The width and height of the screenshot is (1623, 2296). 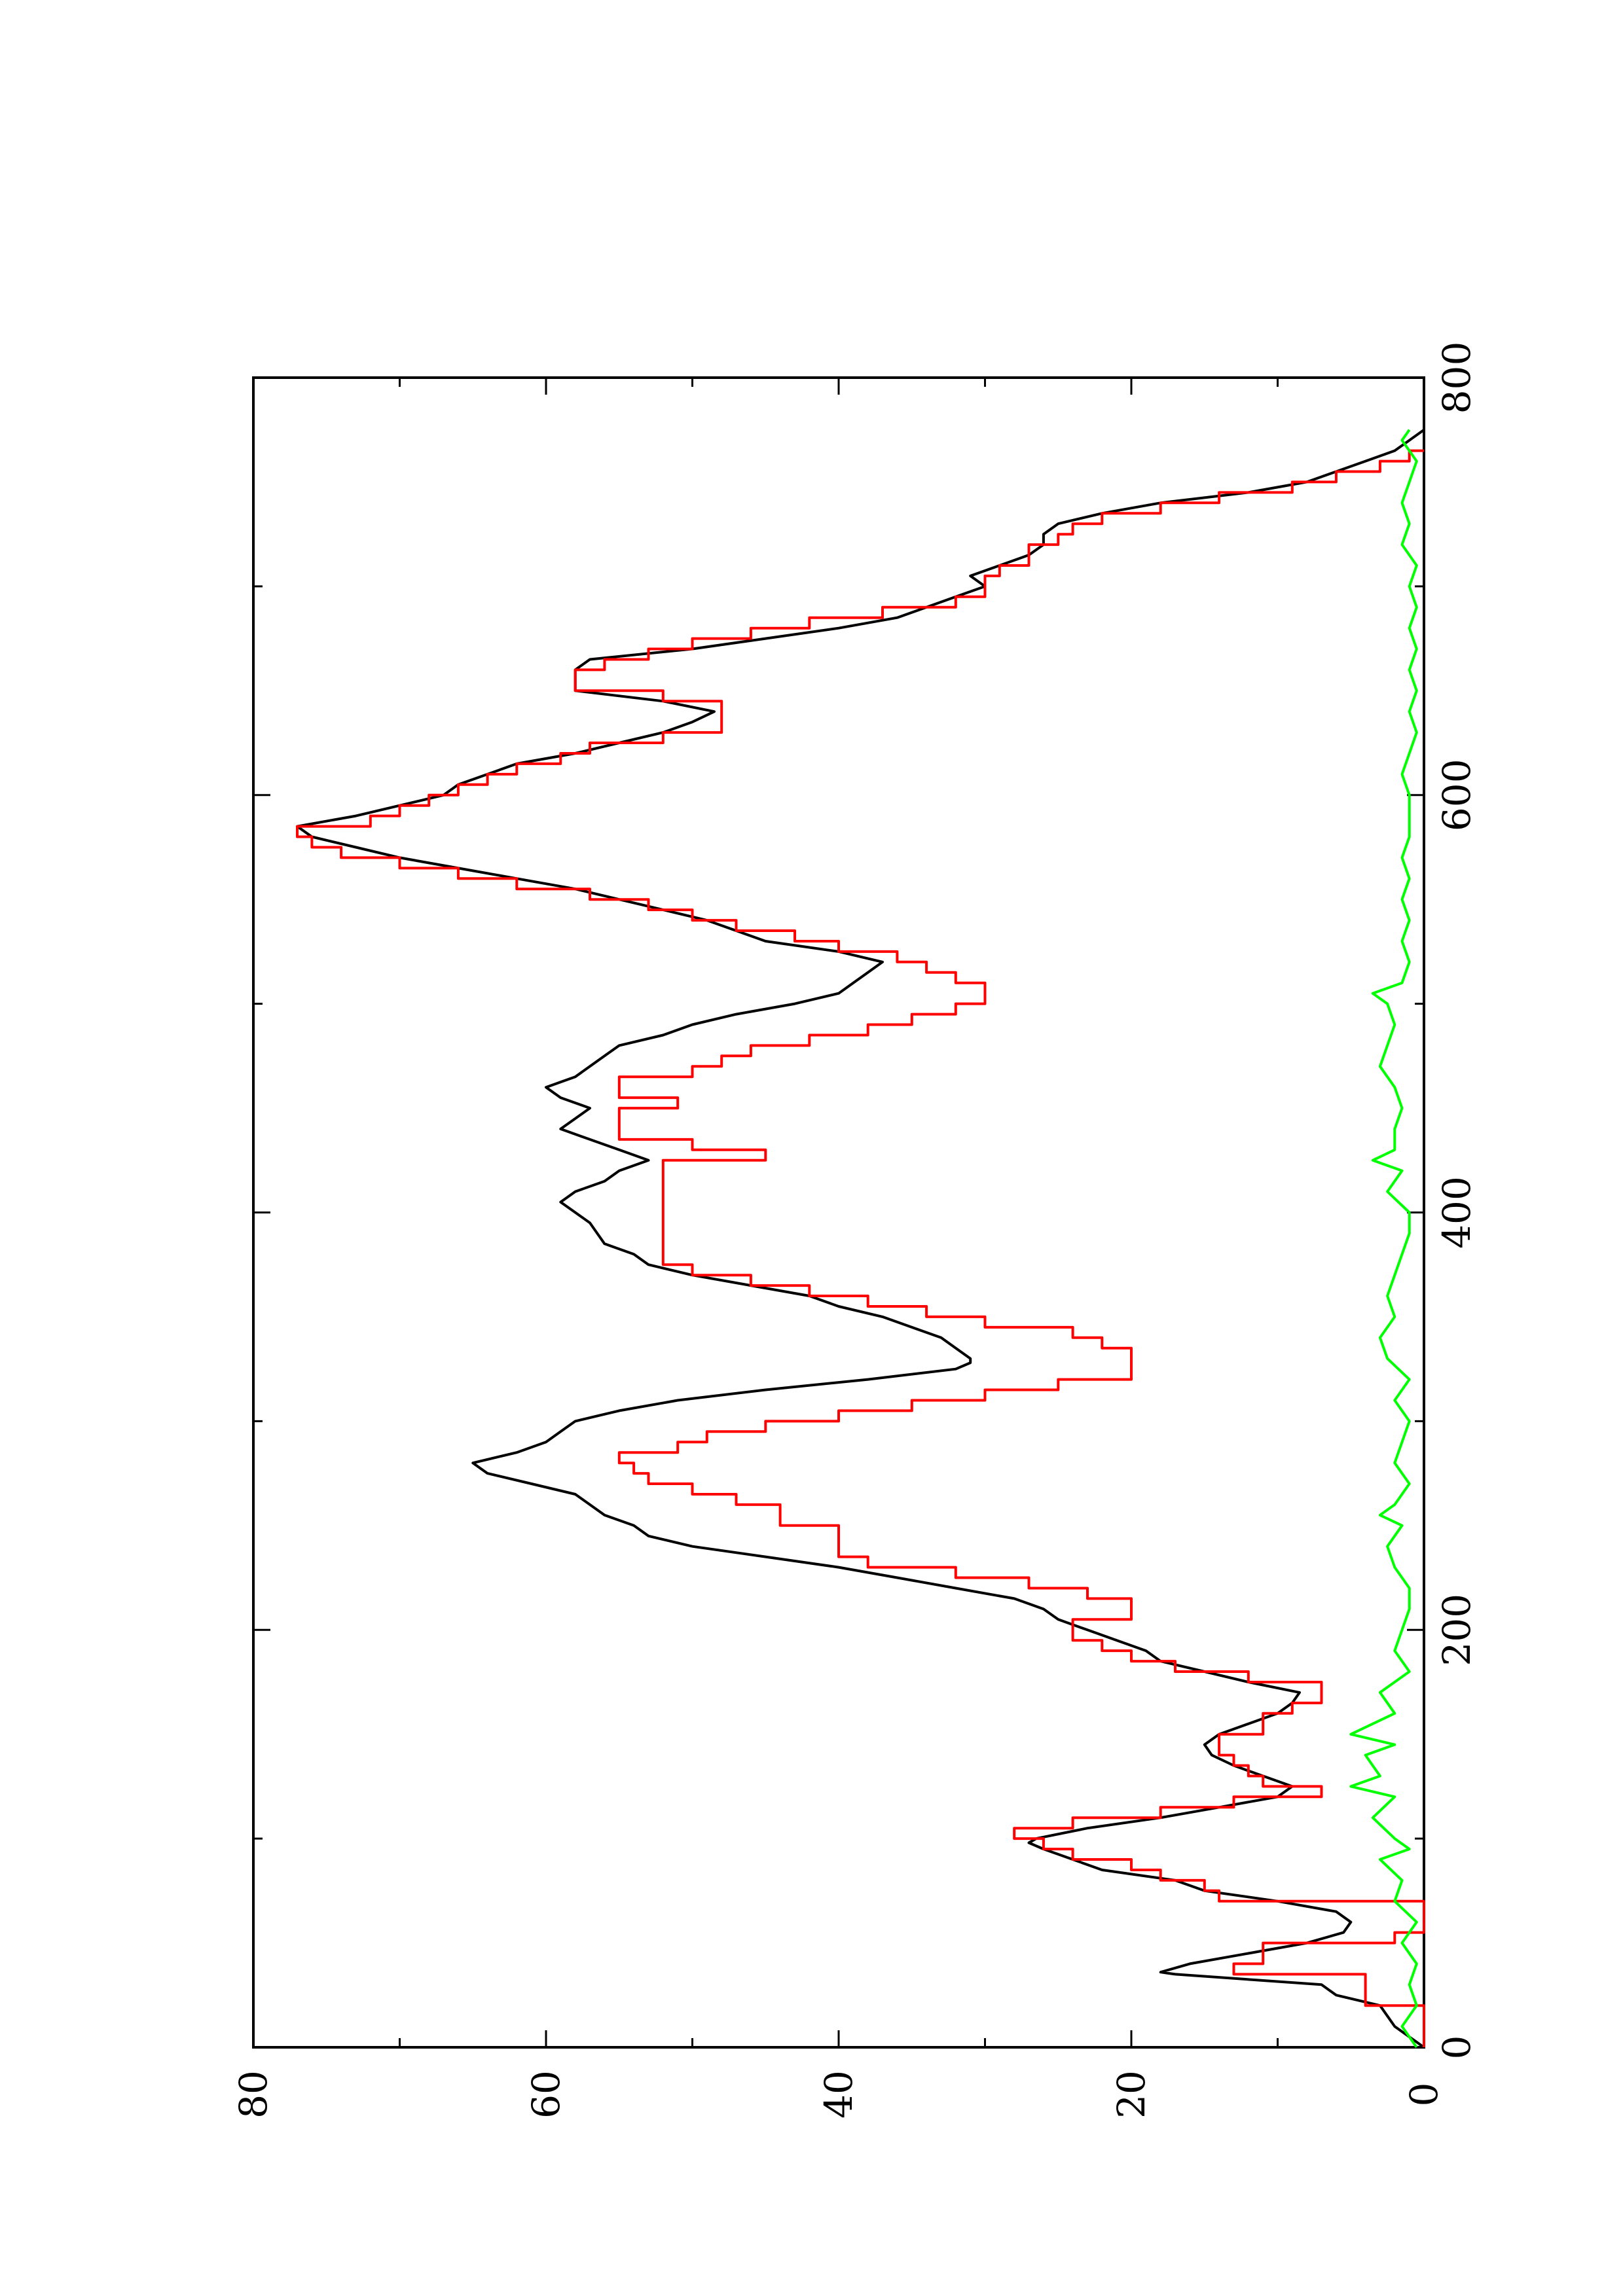 I want to click on y-tick-label: 0, so click(x=1424, y=2095).